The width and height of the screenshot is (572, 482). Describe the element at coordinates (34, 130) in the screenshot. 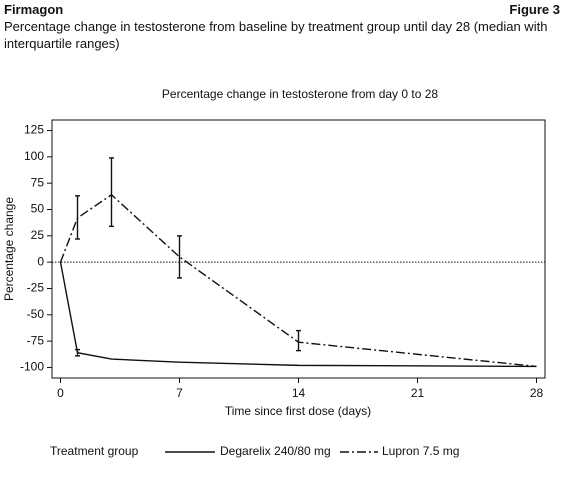

I see `y-tick-label: 125` at that location.